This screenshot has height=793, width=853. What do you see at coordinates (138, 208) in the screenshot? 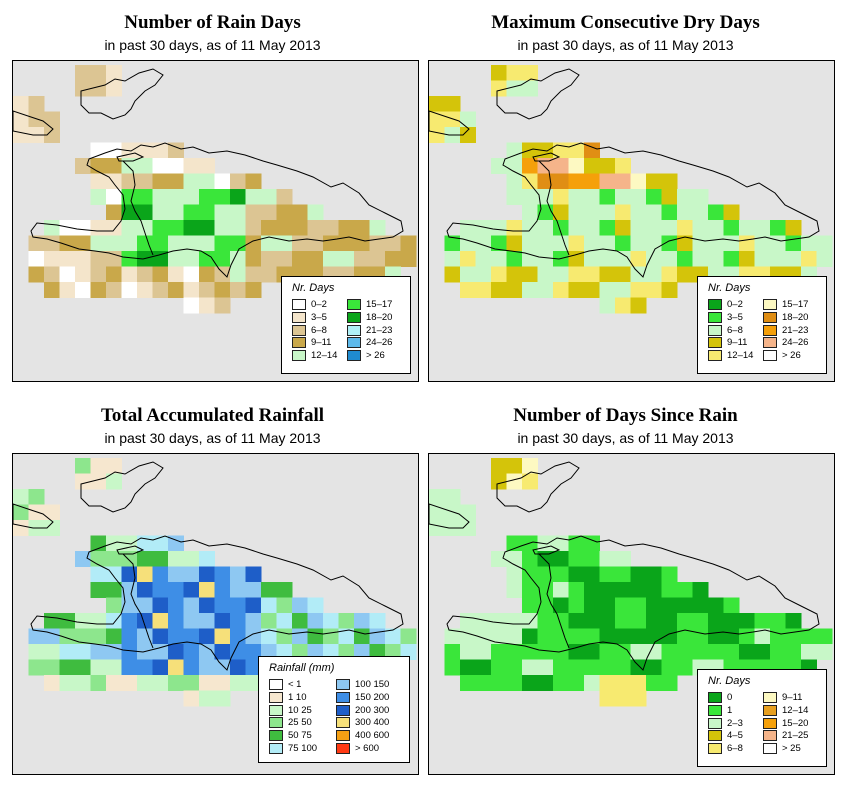
I see `haiti-dr-border` at bounding box center [138, 208].